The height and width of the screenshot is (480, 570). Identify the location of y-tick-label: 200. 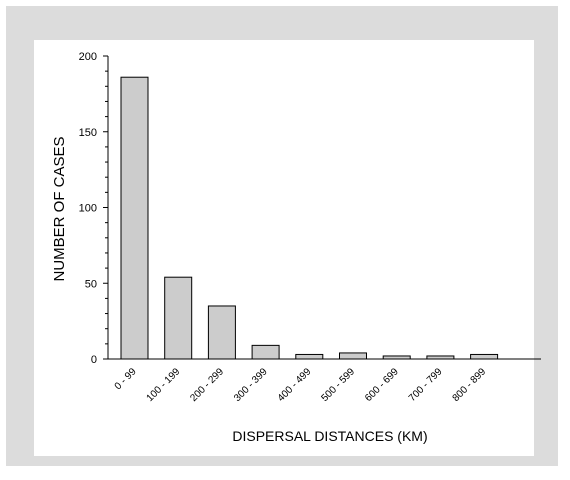
(88, 57).